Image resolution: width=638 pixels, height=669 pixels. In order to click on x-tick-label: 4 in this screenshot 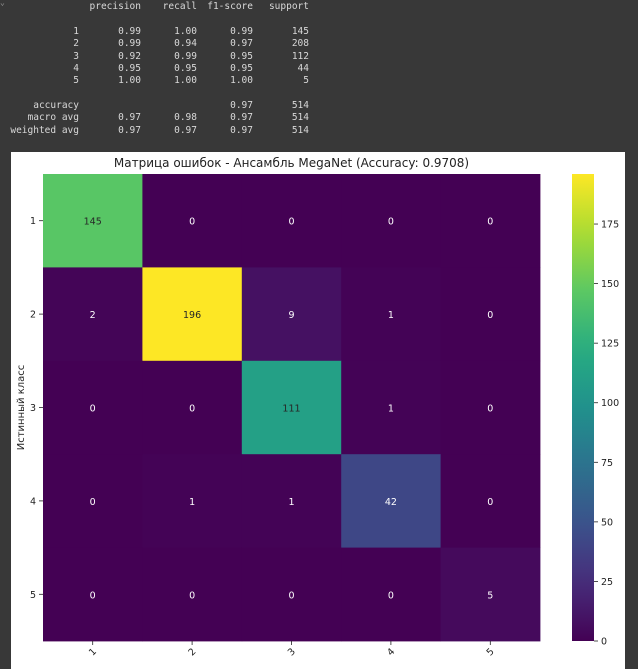, I will do `click(391, 652)`.